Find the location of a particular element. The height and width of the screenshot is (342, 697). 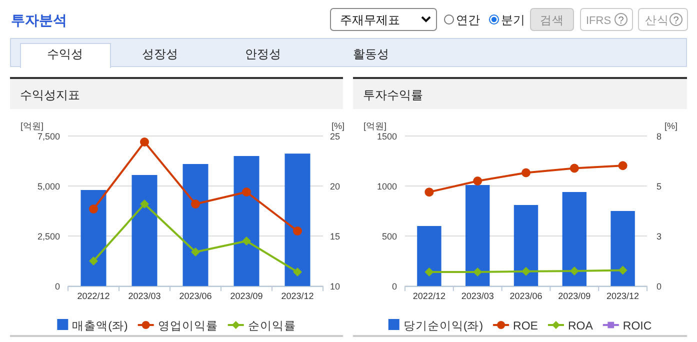

y2-tick-label: 20 is located at coordinates (335, 187).